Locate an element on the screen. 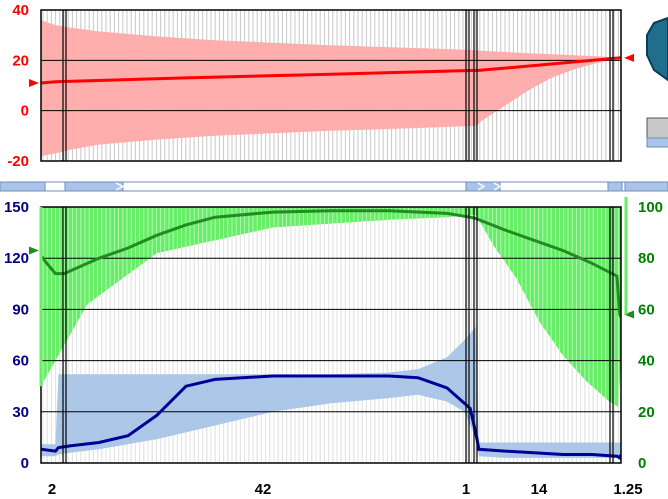 The height and width of the screenshot is (499, 668). y-tick-label: 0 is located at coordinates (25, 111).